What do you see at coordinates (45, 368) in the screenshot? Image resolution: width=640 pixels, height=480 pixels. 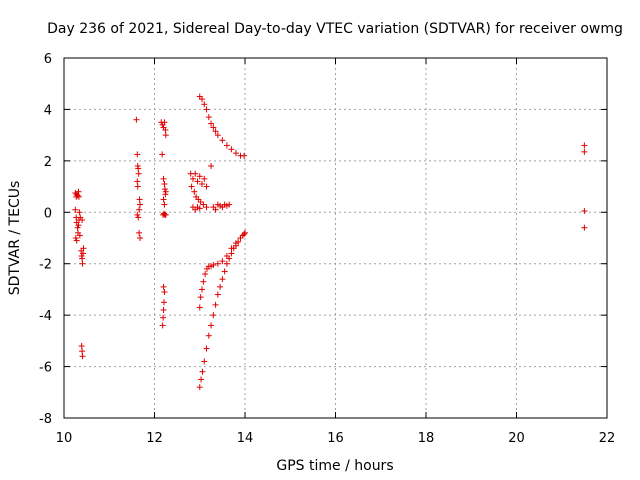 I see `y-tick-label: -6` at bounding box center [45, 368].